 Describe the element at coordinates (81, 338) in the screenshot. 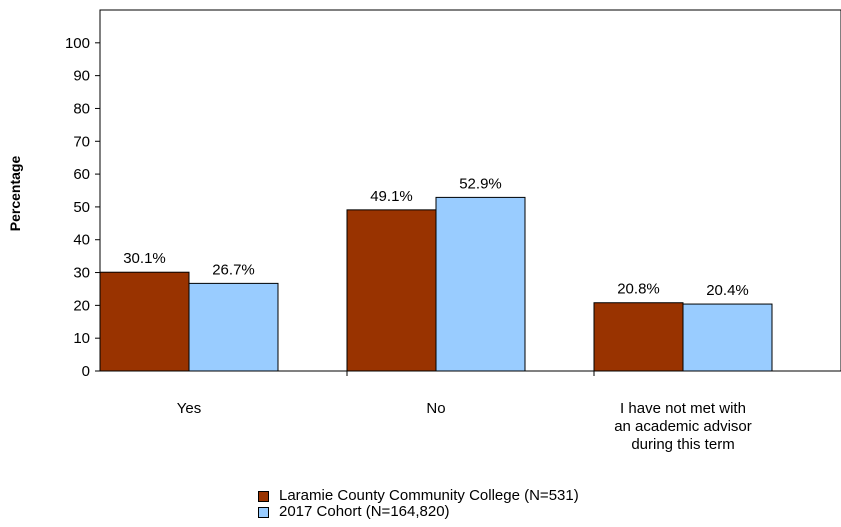

I see `y-tick-label: 10` at that location.